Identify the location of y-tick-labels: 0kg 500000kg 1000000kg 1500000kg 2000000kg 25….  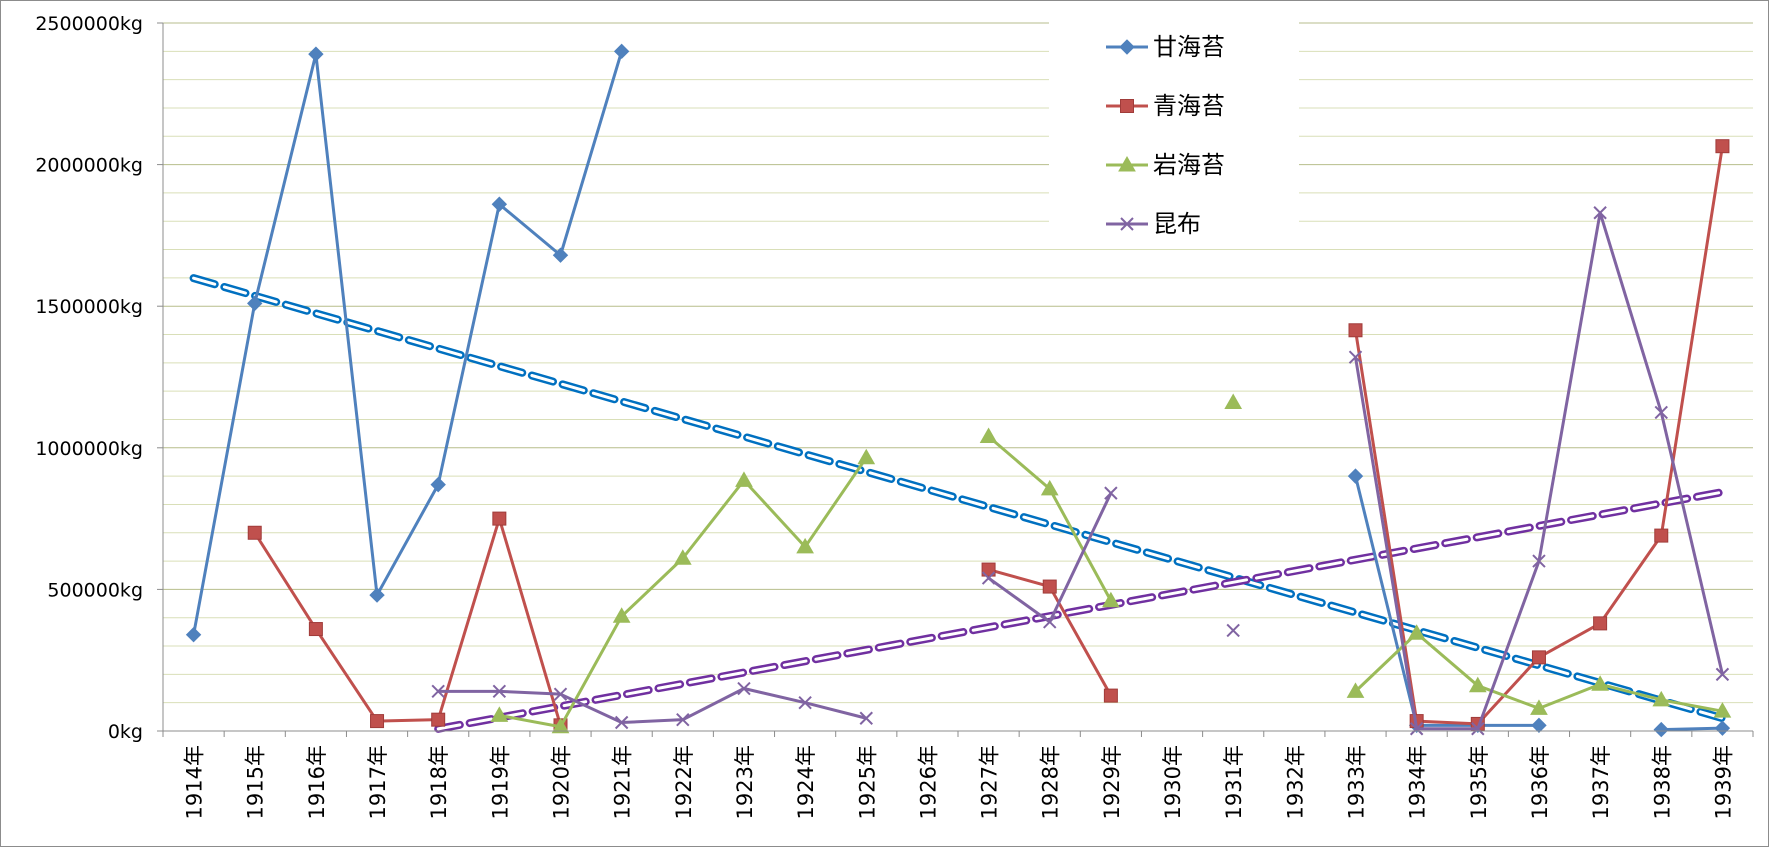
(89, 378).